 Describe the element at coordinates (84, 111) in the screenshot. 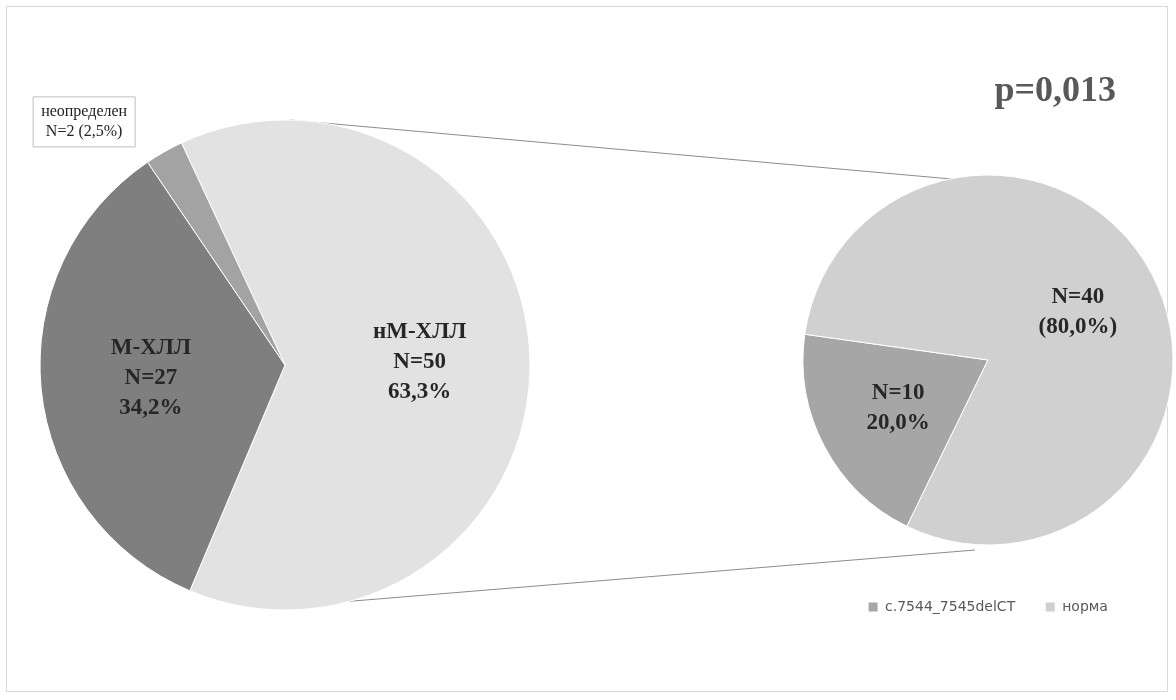

I see `slice-label: неопределен` at that location.